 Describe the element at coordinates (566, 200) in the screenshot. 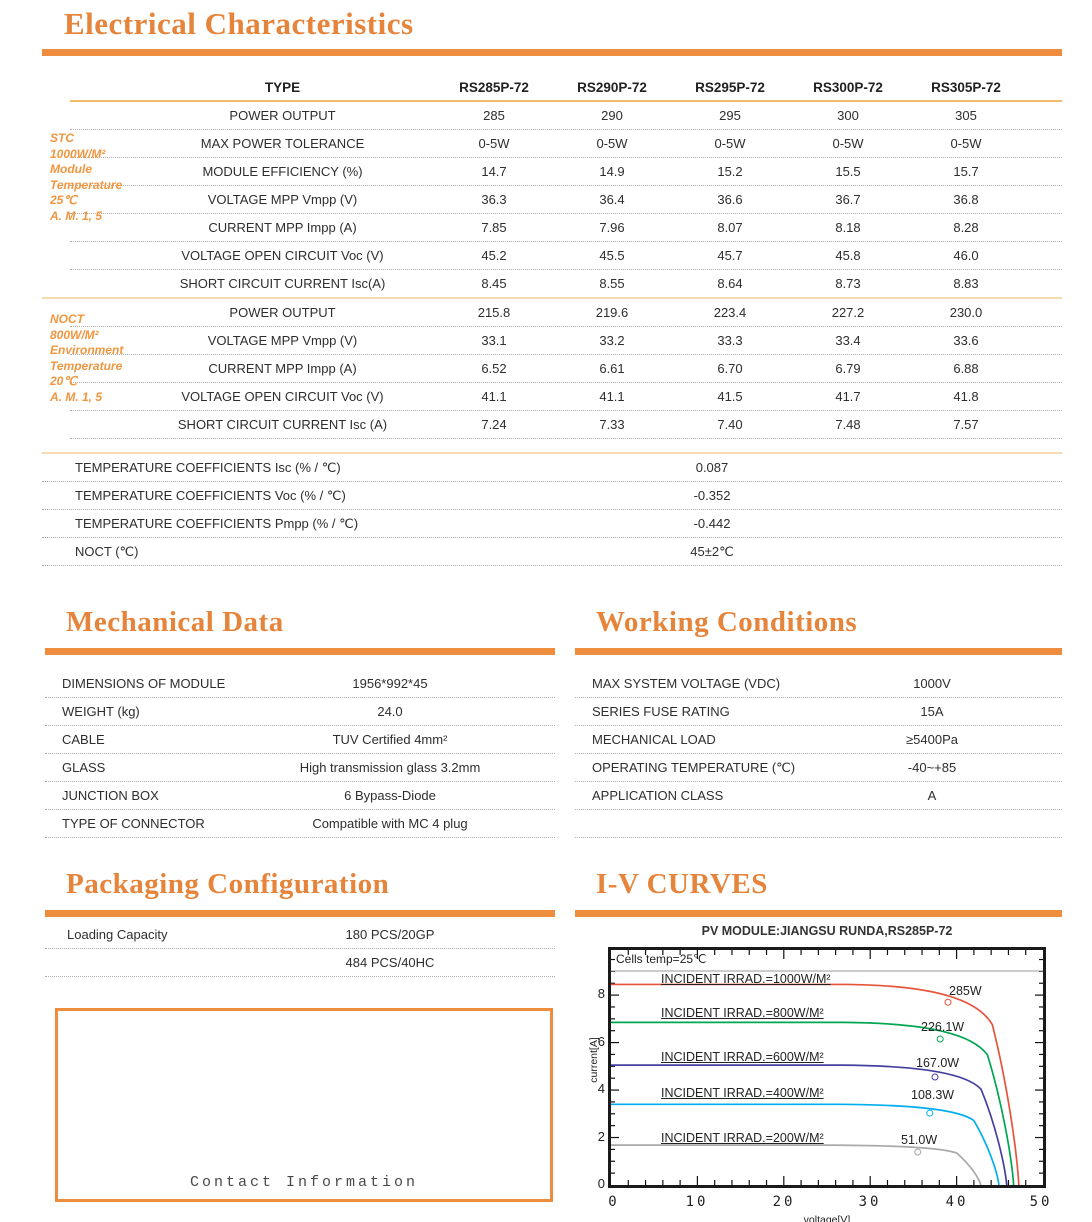

I see `table-row: VOLTAGE MPP Vmpp (V) 36.3 36.4 36.6 36.7 36.8` at that location.